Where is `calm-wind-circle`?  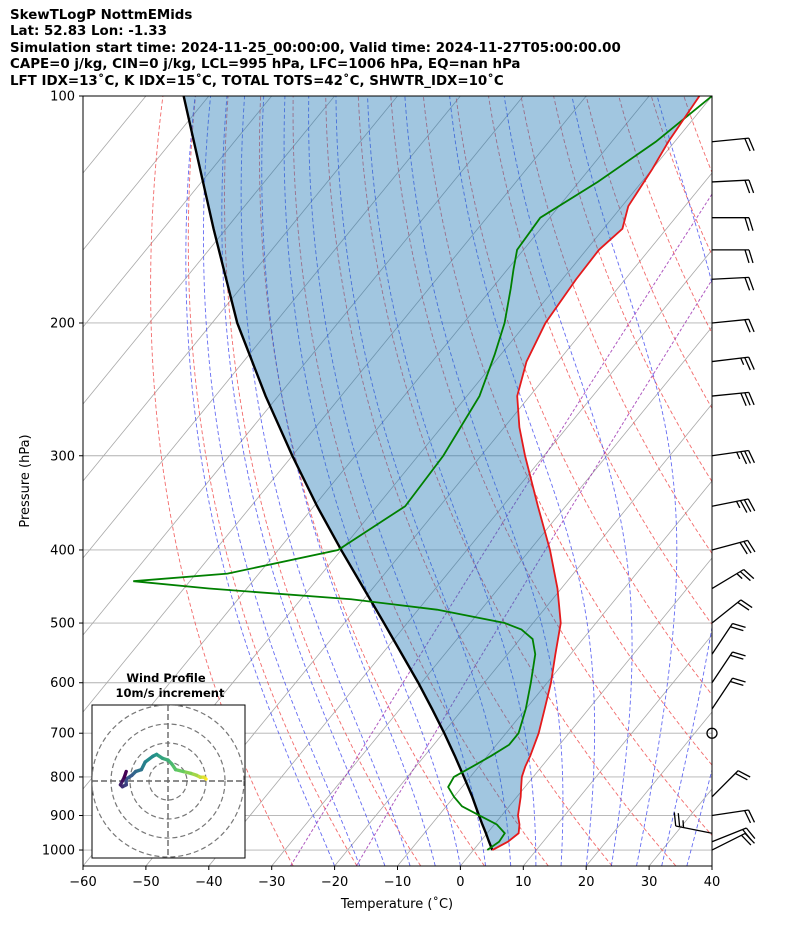 calm-wind-circle is located at coordinates (712, 733).